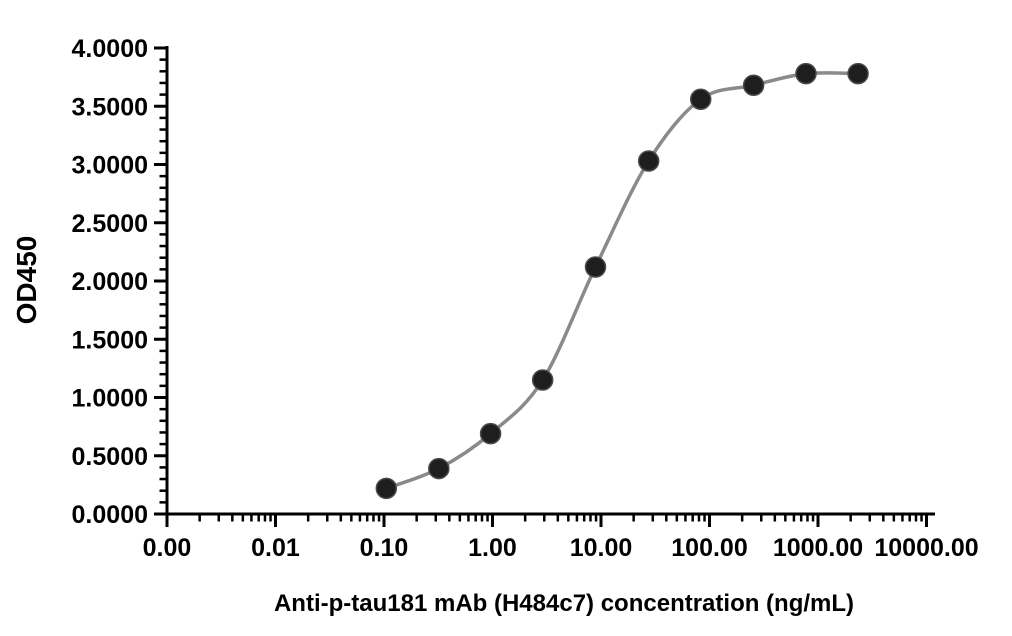 This screenshot has height=636, width=1012. I want to click on y-tick-label: 2.5000, so click(110, 224).